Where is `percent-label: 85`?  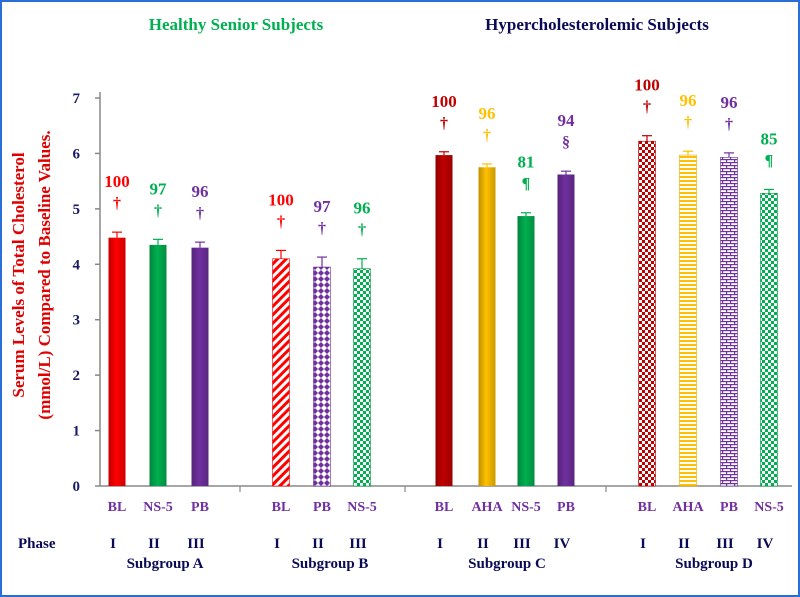
percent-label: 85 is located at coordinates (769, 138).